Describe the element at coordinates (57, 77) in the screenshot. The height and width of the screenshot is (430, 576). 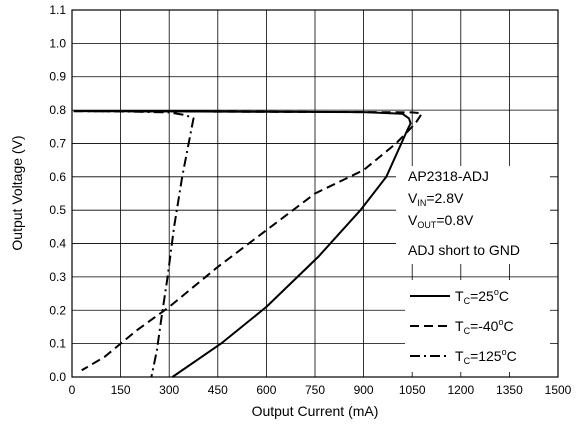
I see `y-tick-label: 0.9` at that location.